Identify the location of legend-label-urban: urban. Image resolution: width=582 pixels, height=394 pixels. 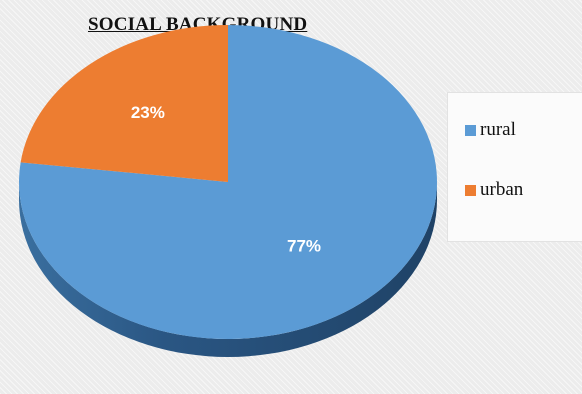
(502, 189).